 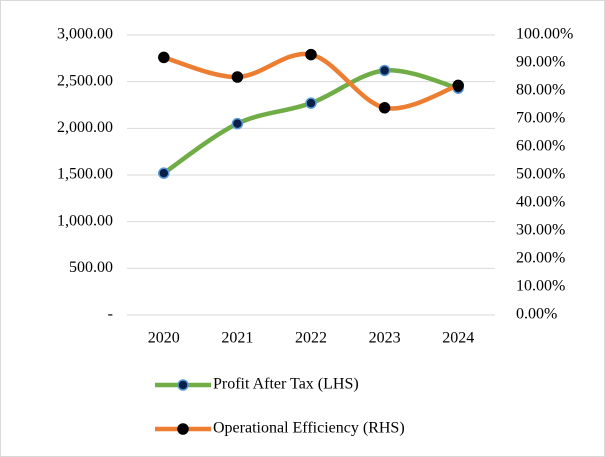 I want to click on y2-tick-label: 80.00%, so click(x=540, y=90).